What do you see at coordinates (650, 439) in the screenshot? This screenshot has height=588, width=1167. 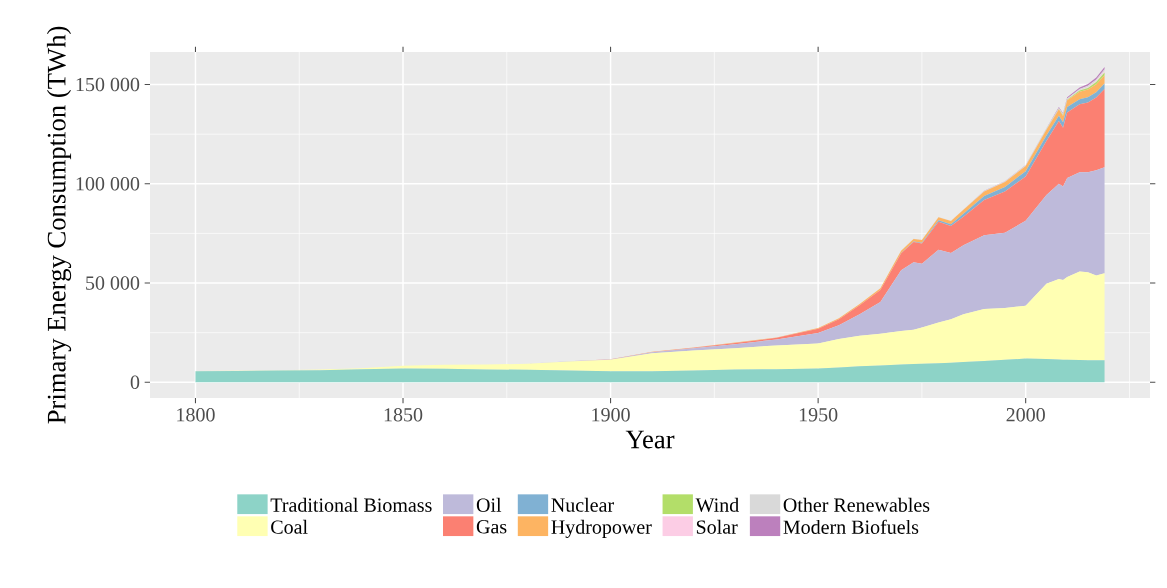 I see `x-axis-title: Year` at bounding box center [650, 439].